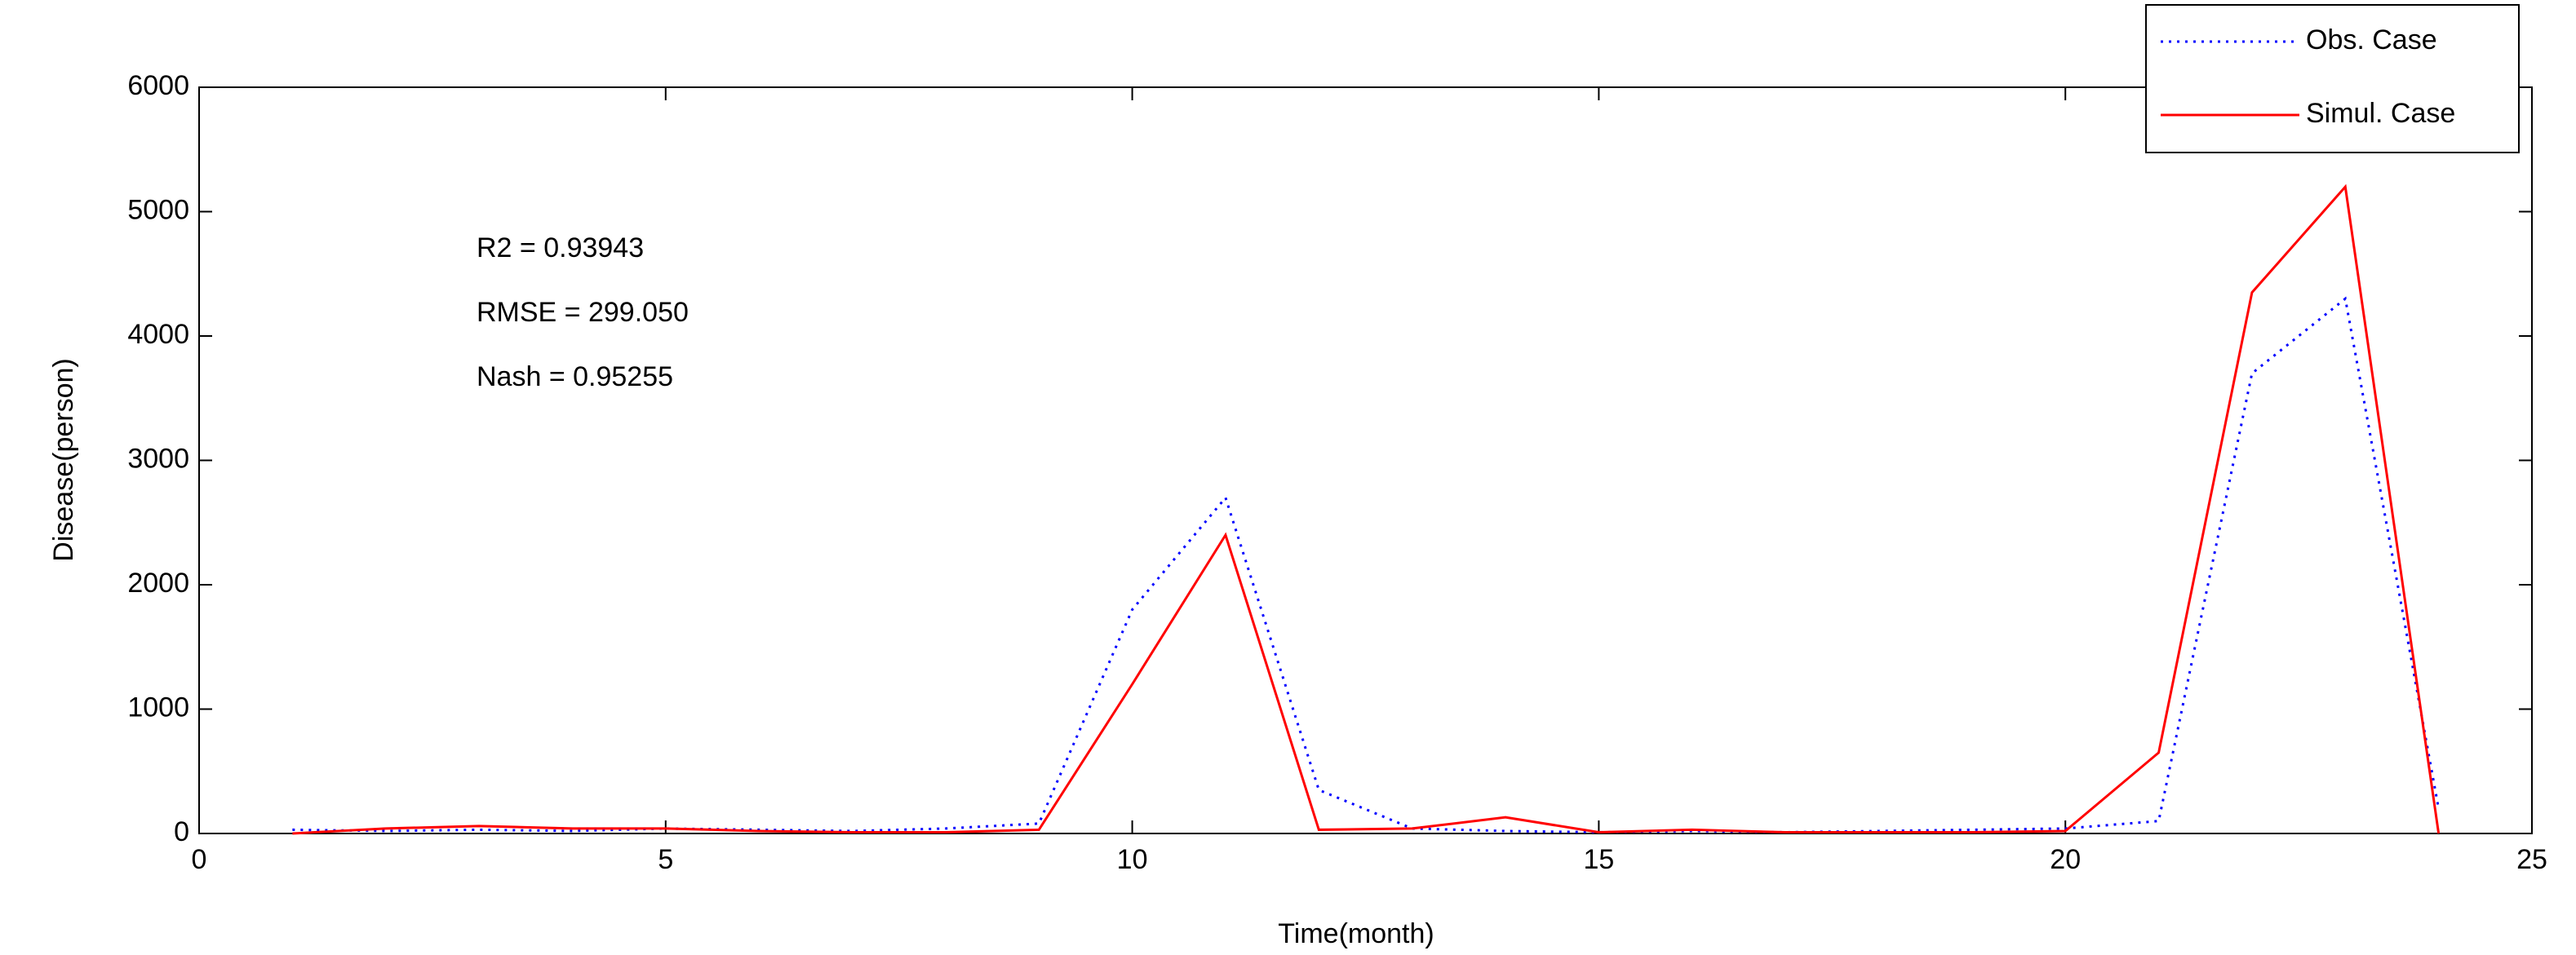 This screenshot has width=2576, height=955. What do you see at coordinates (199, 859) in the screenshot?
I see `x-tick-label: 0` at bounding box center [199, 859].